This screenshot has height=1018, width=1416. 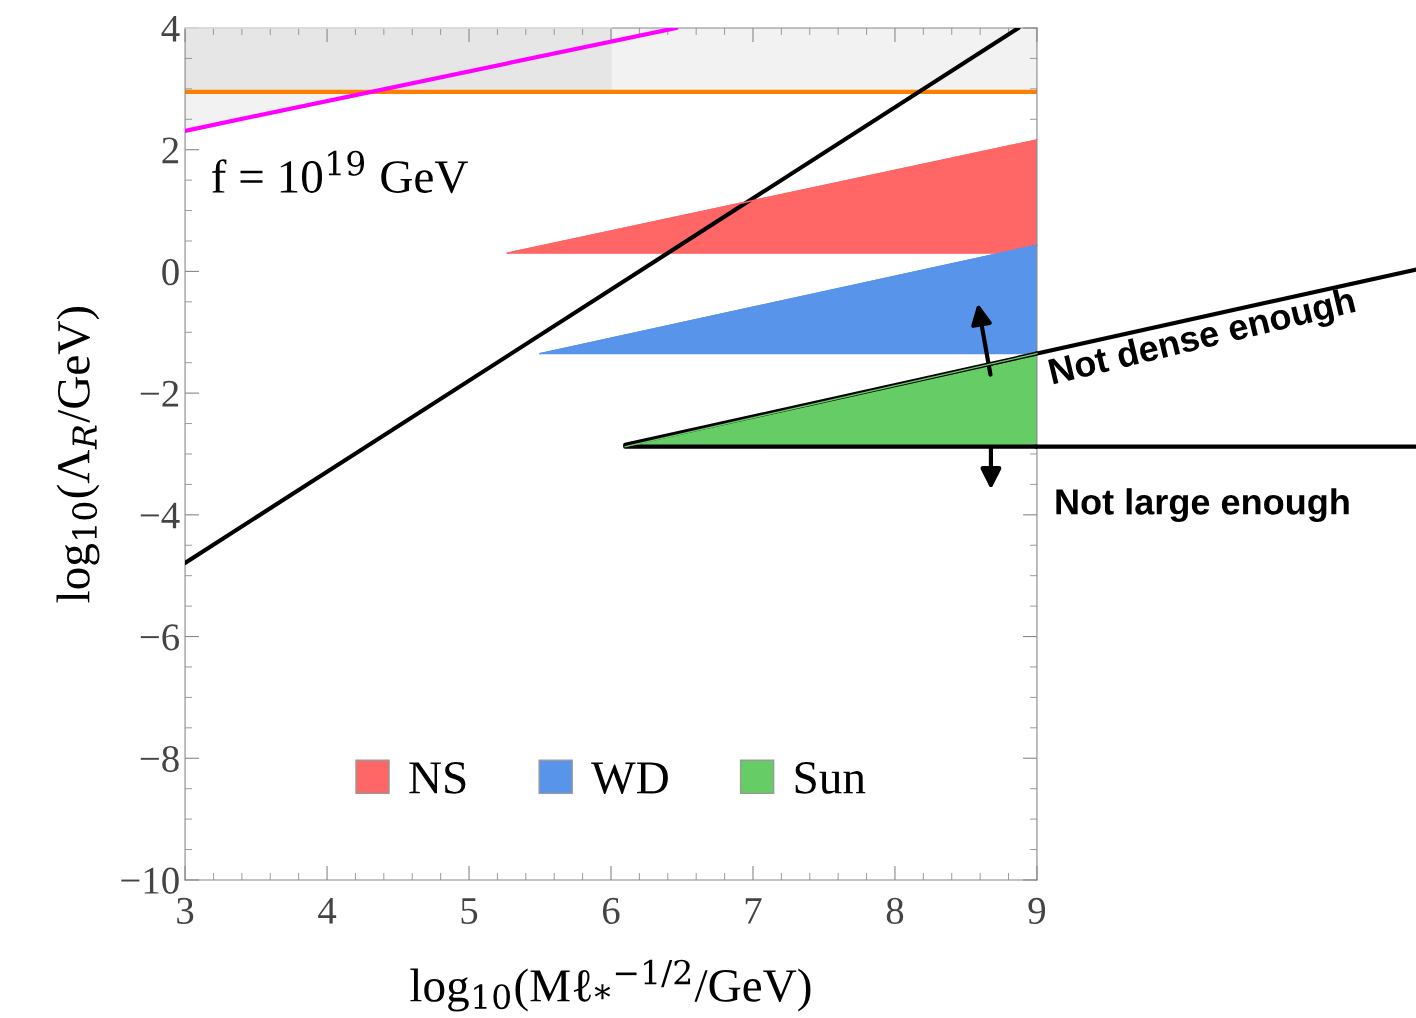 What do you see at coordinates (469, 911) in the screenshot?
I see `x-tick-label: 5` at bounding box center [469, 911].